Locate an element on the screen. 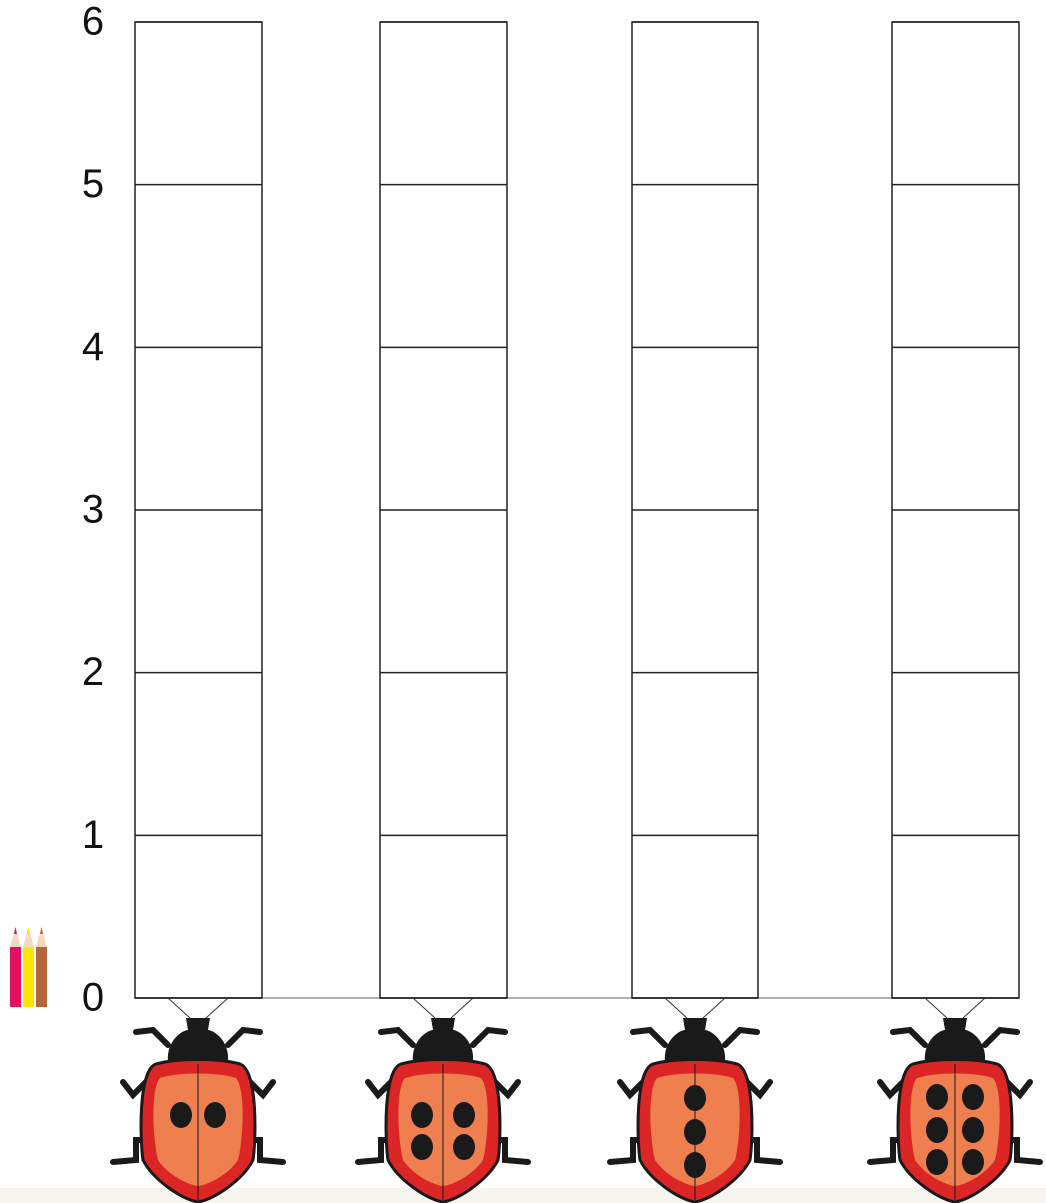 The image size is (1046, 1203). y-tick-label: 1 is located at coordinates (93, 835).